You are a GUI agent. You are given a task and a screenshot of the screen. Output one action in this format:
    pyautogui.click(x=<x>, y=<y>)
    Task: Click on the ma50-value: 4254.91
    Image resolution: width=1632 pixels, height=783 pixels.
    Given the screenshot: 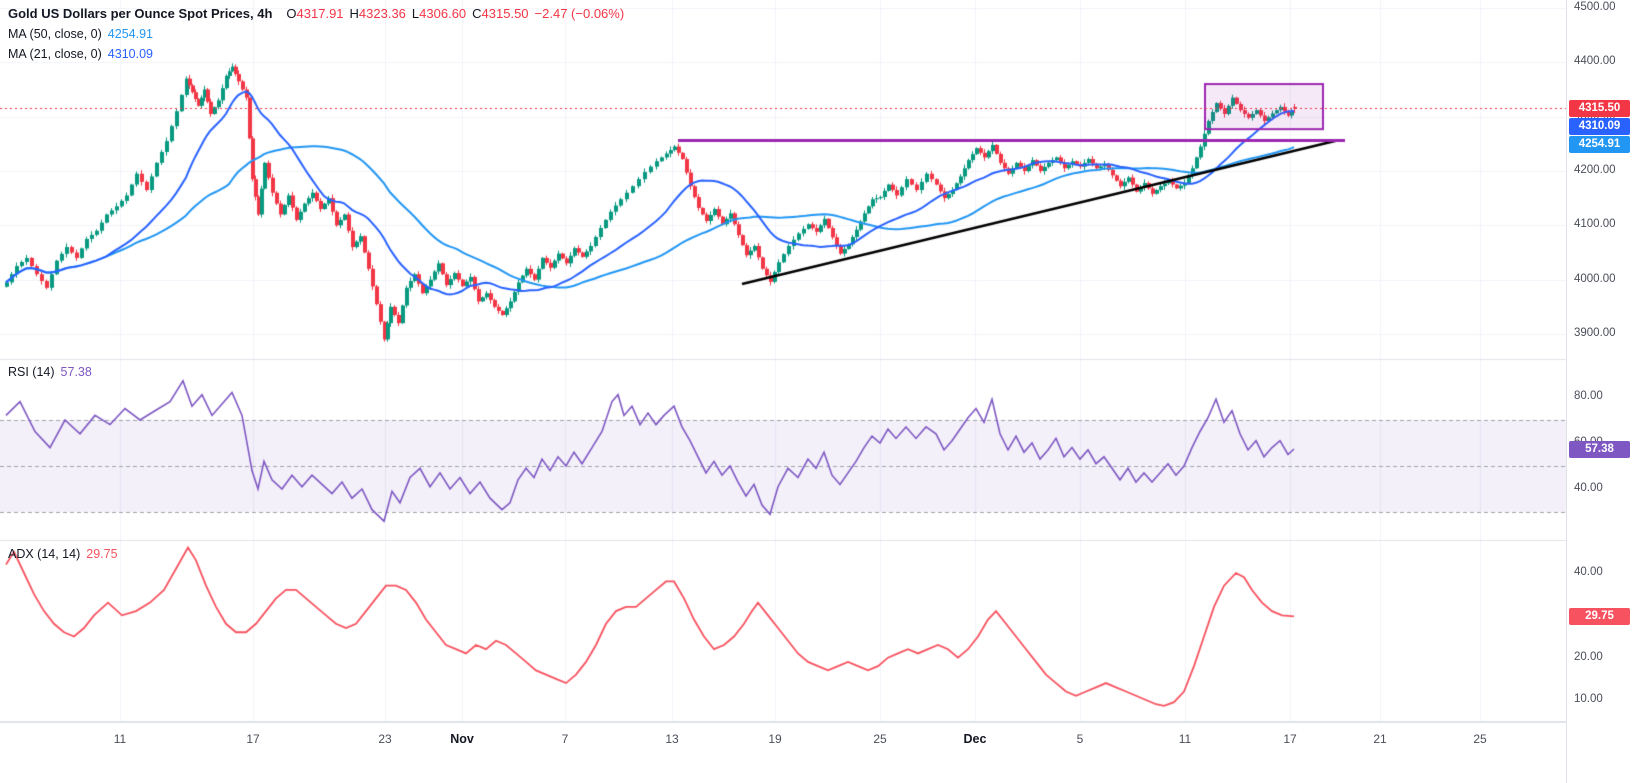 What is the action you would take?
    pyautogui.click(x=130, y=34)
    